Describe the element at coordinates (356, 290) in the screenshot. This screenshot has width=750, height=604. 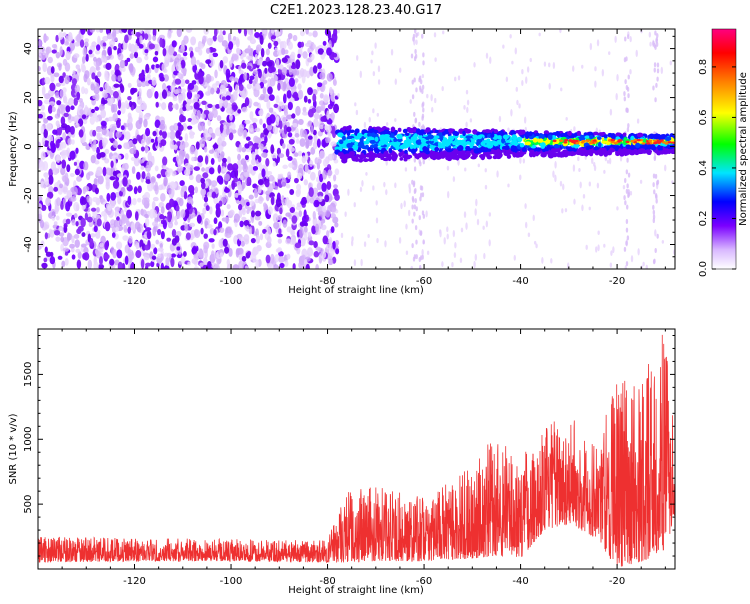
I see `spectrogram-x-axis-label: Height of straight line (km)` at that location.